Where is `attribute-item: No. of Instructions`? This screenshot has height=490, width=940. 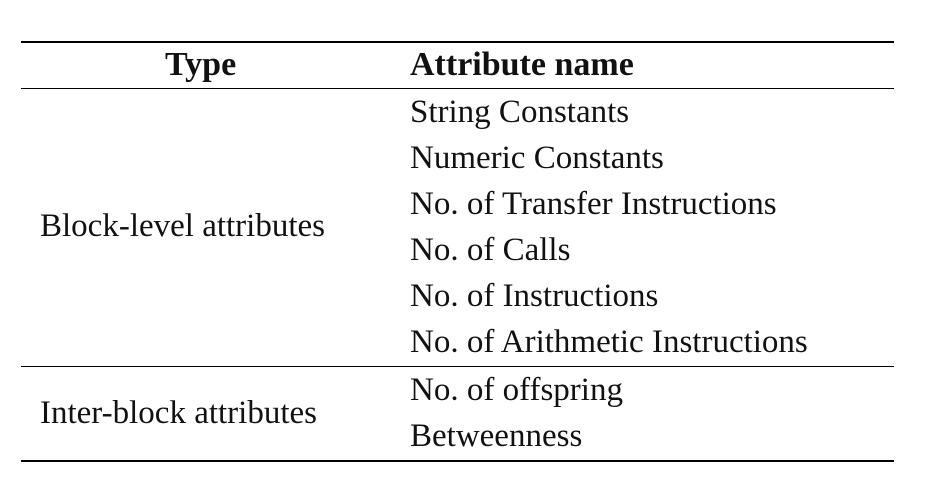
attribute-item: No. of Instructions is located at coordinates (534, 296).